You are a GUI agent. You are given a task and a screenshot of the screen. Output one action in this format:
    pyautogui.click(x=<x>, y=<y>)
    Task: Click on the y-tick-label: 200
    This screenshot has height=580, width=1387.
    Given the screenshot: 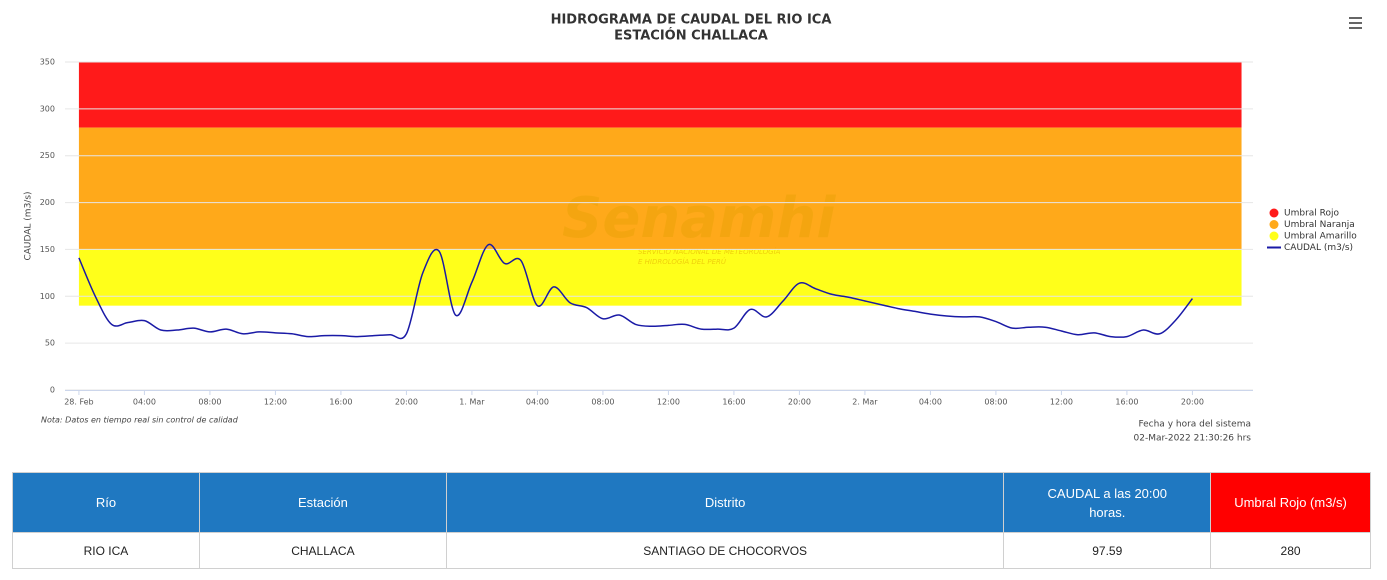 What is the action you would take?
    pyautogui.click(x=47, y=202)
    